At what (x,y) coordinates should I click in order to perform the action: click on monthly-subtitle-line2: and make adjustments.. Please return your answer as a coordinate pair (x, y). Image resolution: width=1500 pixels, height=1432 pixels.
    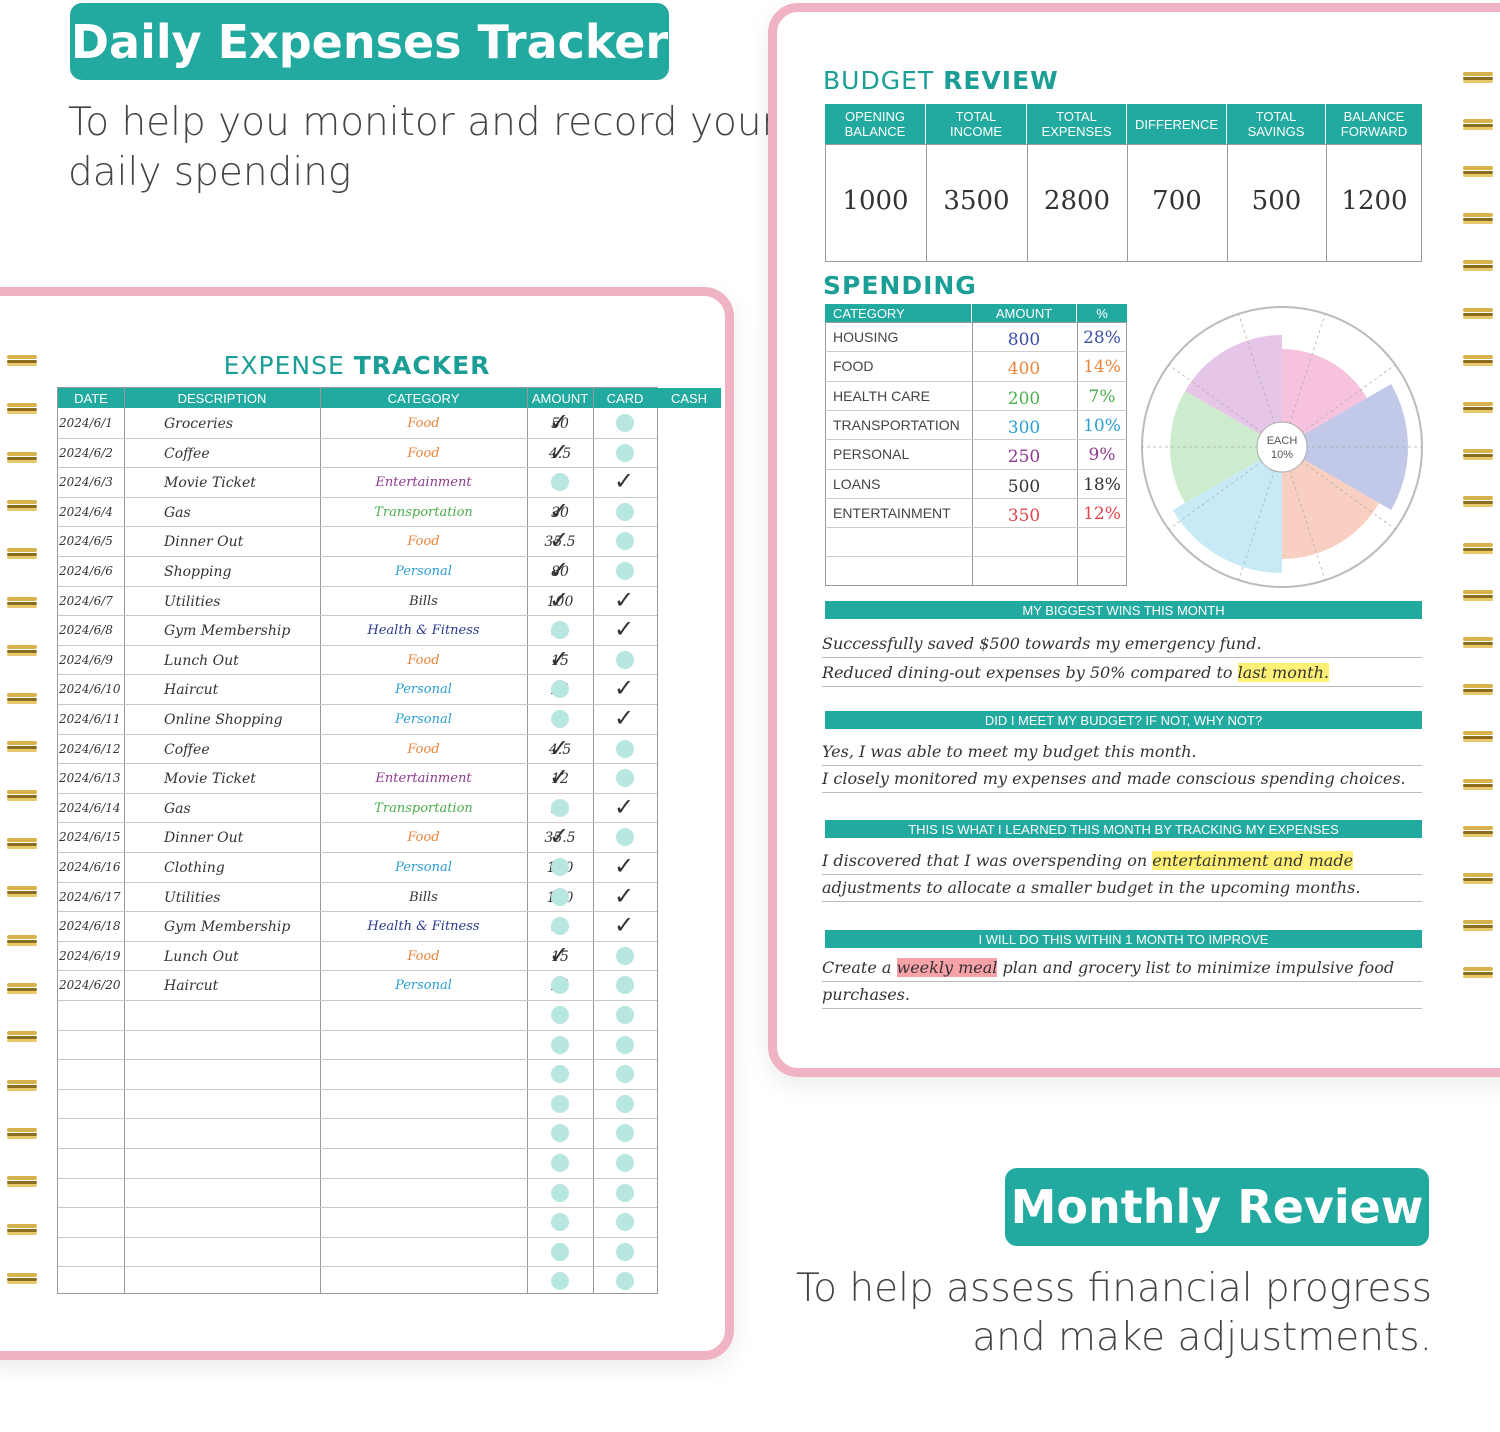
    Looking at the image, I should click on (1202, 1337).